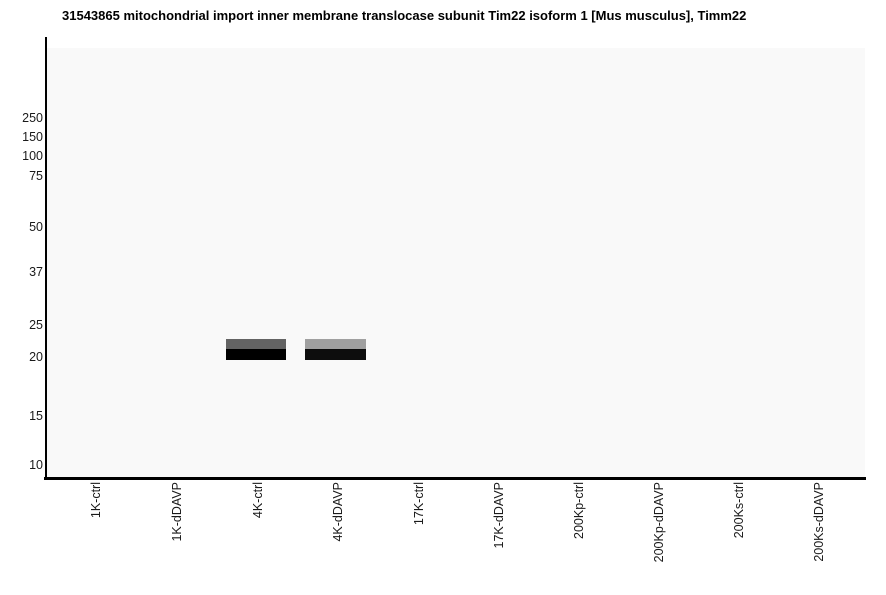 The image size is (886, 595). What do you see at coordinates (659, 522) in the screenshot?
I see `lane-label: 200Kp-dDAVP` at bounding box center [659, 522].